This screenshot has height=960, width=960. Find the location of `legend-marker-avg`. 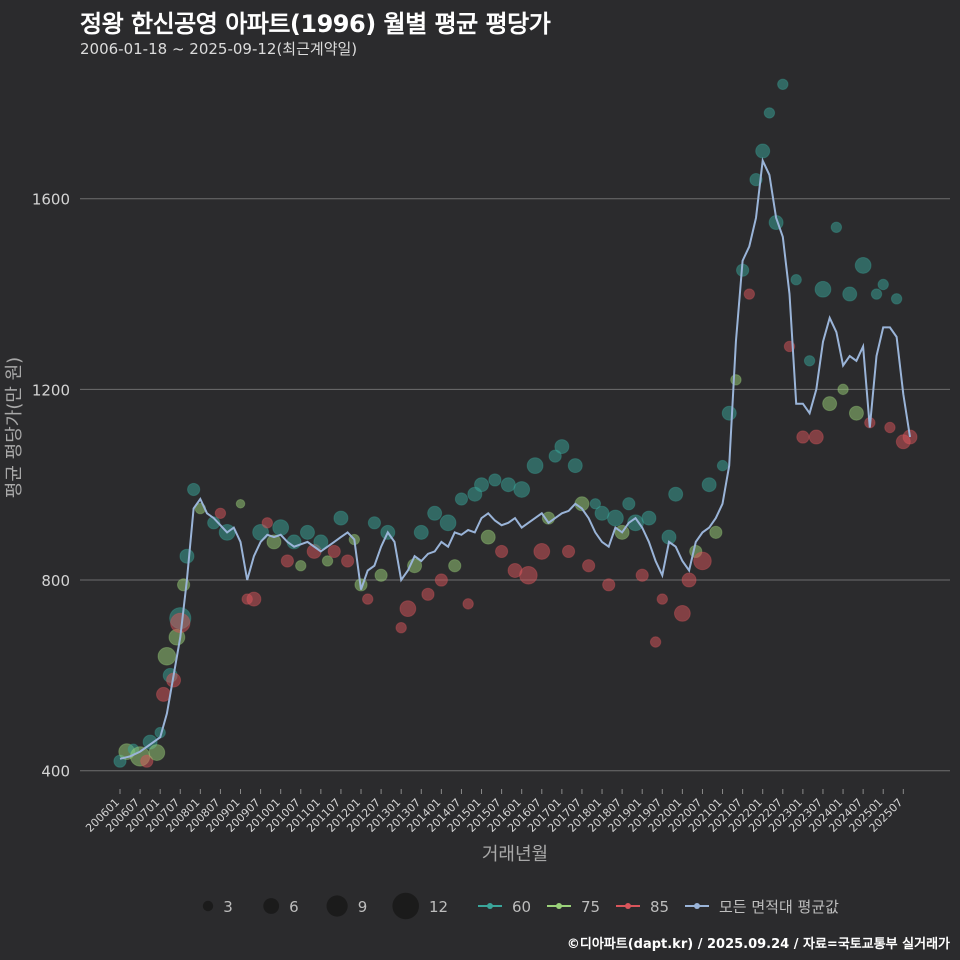

legend-marker-avg is located at coordinates (697, 906).